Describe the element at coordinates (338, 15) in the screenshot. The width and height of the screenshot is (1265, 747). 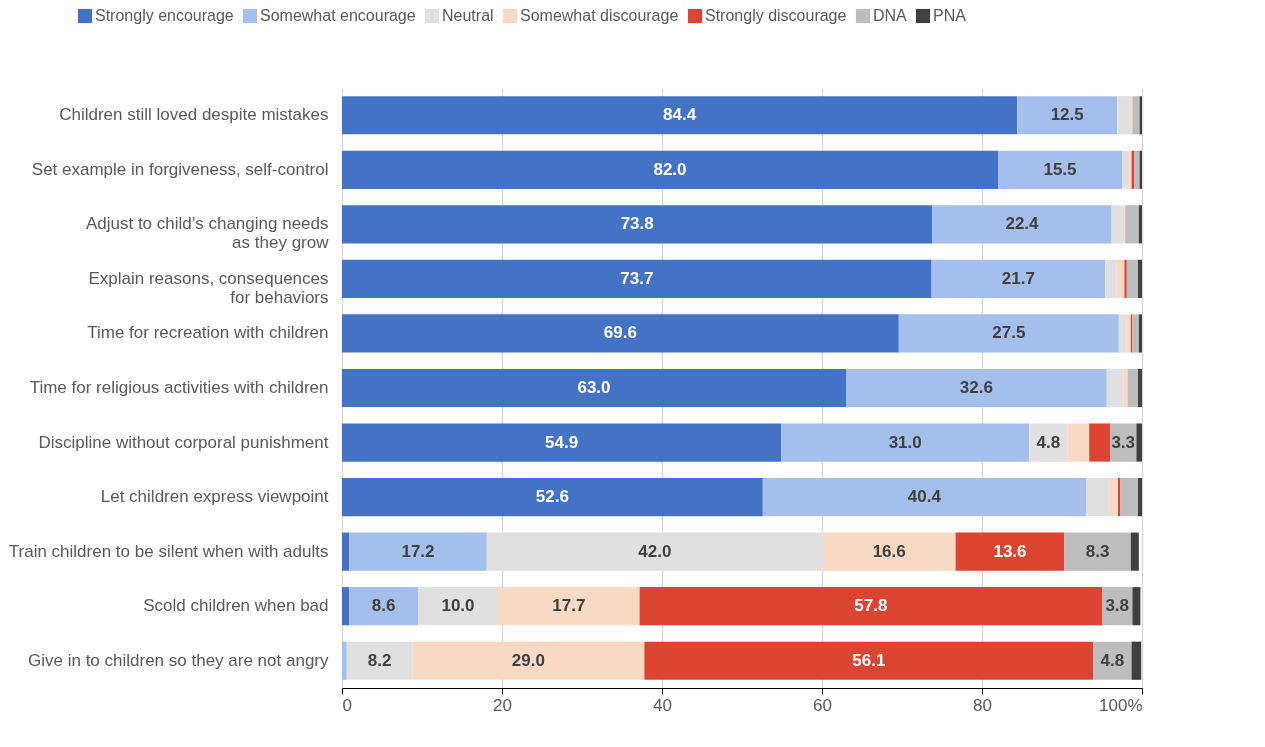
I see `legend-label: Somewhat encourage` at that location.